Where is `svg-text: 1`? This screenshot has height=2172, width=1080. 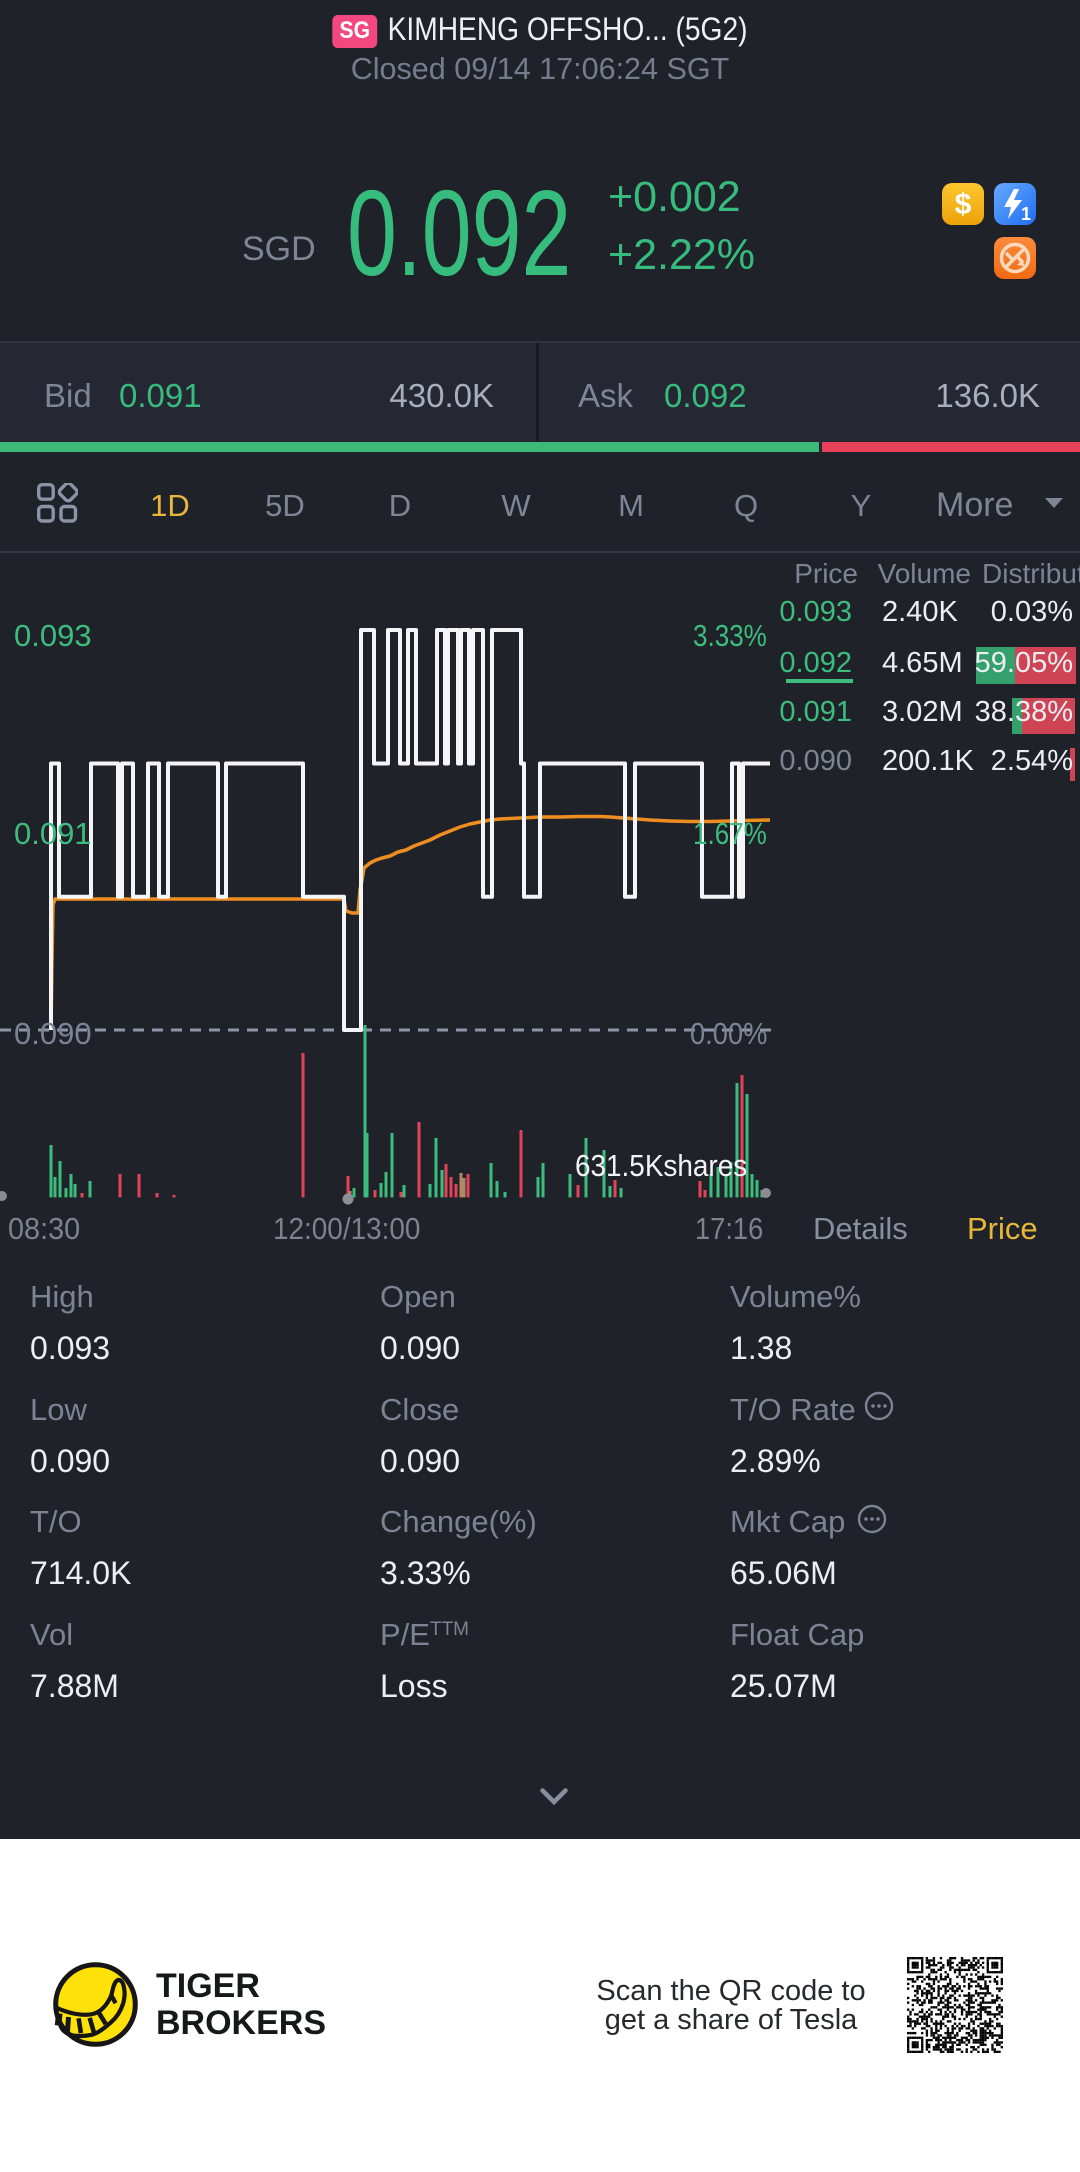
svg-text: 1 is located at coordinates (1026, 214).